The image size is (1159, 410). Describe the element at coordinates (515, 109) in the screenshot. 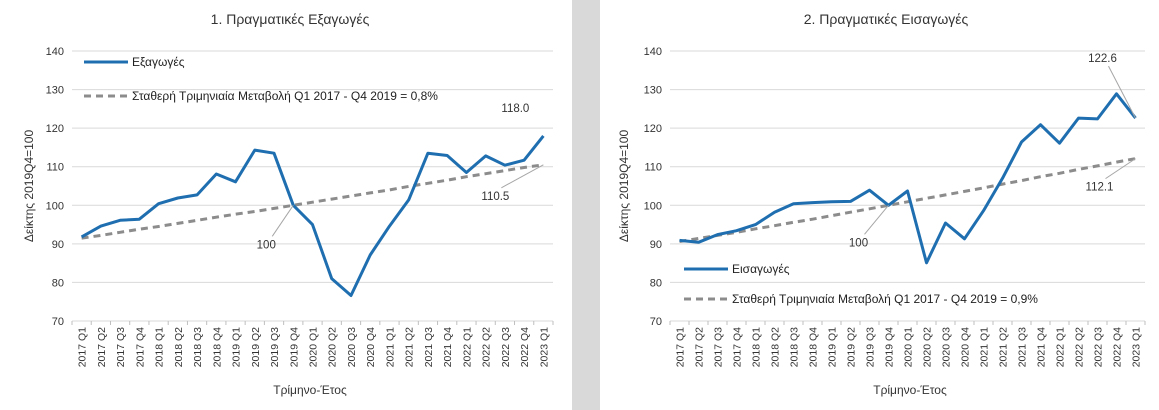

I see `annotation-label: 118.0` at that location.